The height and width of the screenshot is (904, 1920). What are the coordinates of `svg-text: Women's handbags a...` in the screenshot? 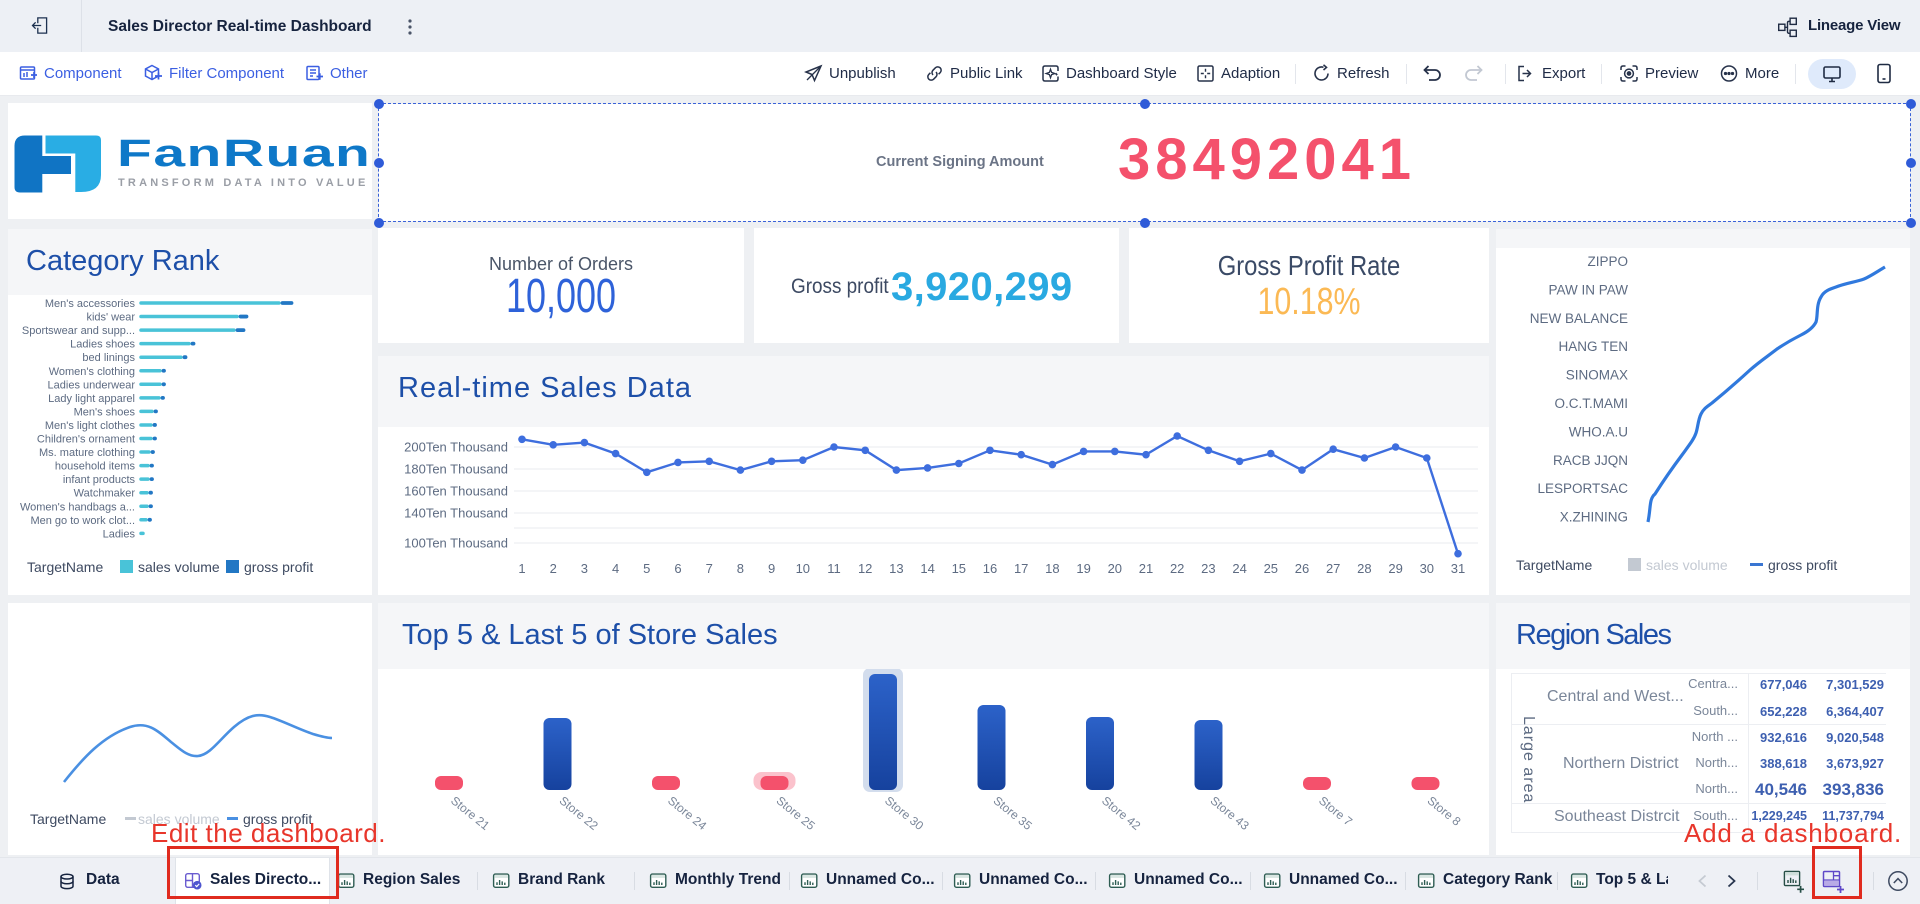 It's located at (77, 507).